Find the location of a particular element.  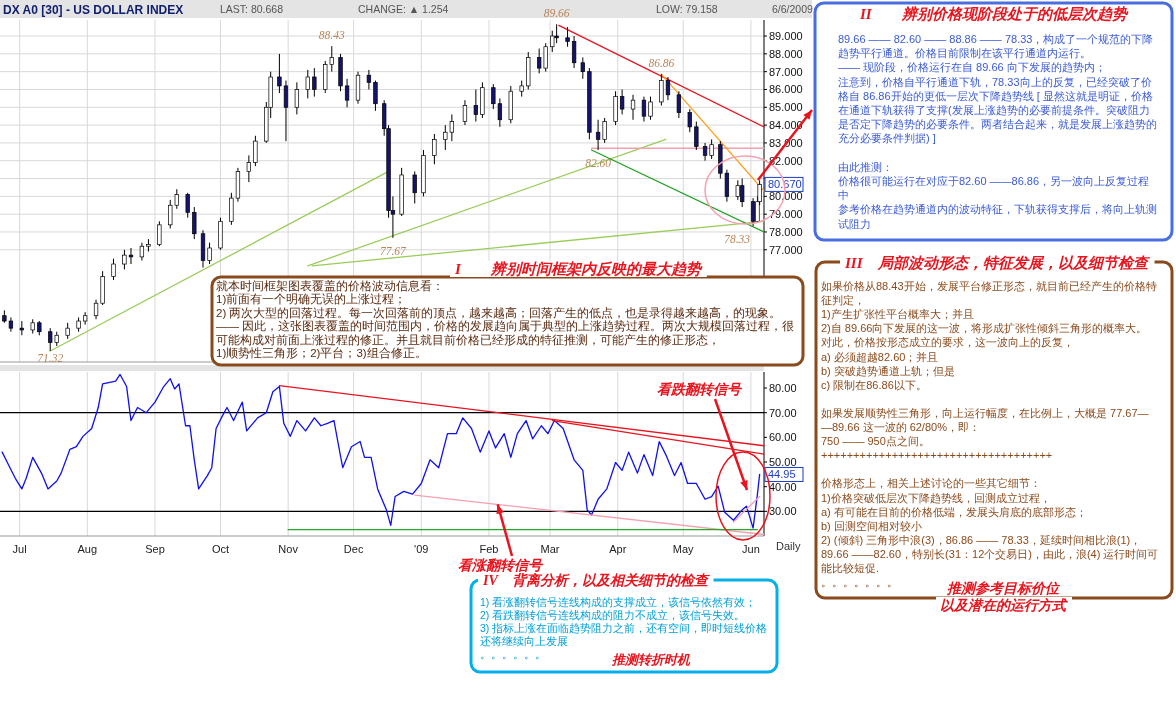

text: —— 现阶段，价格运行在自 89.66 向下发展的趋势内； is located at coordinates (972, 67).